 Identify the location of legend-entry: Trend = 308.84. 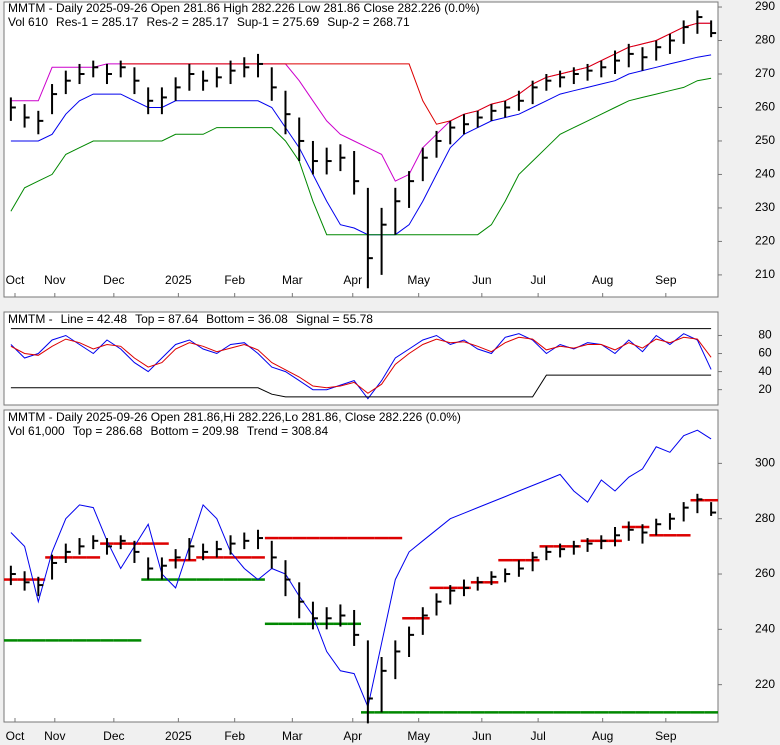
(288, 431).